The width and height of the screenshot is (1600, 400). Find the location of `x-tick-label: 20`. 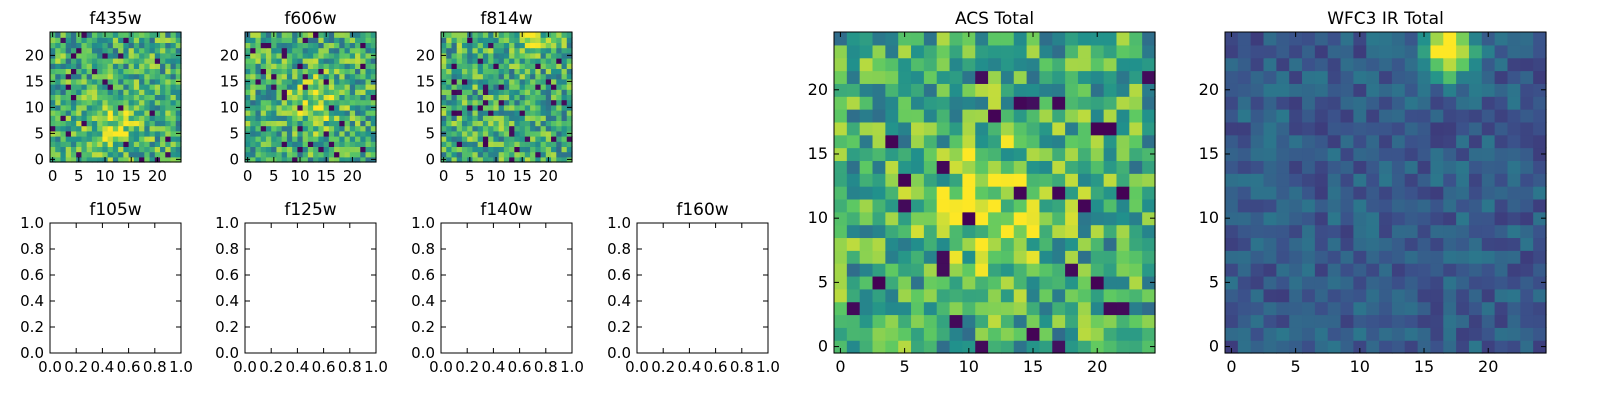

x-tick-label: 20 is located at coordinates (157, 176).